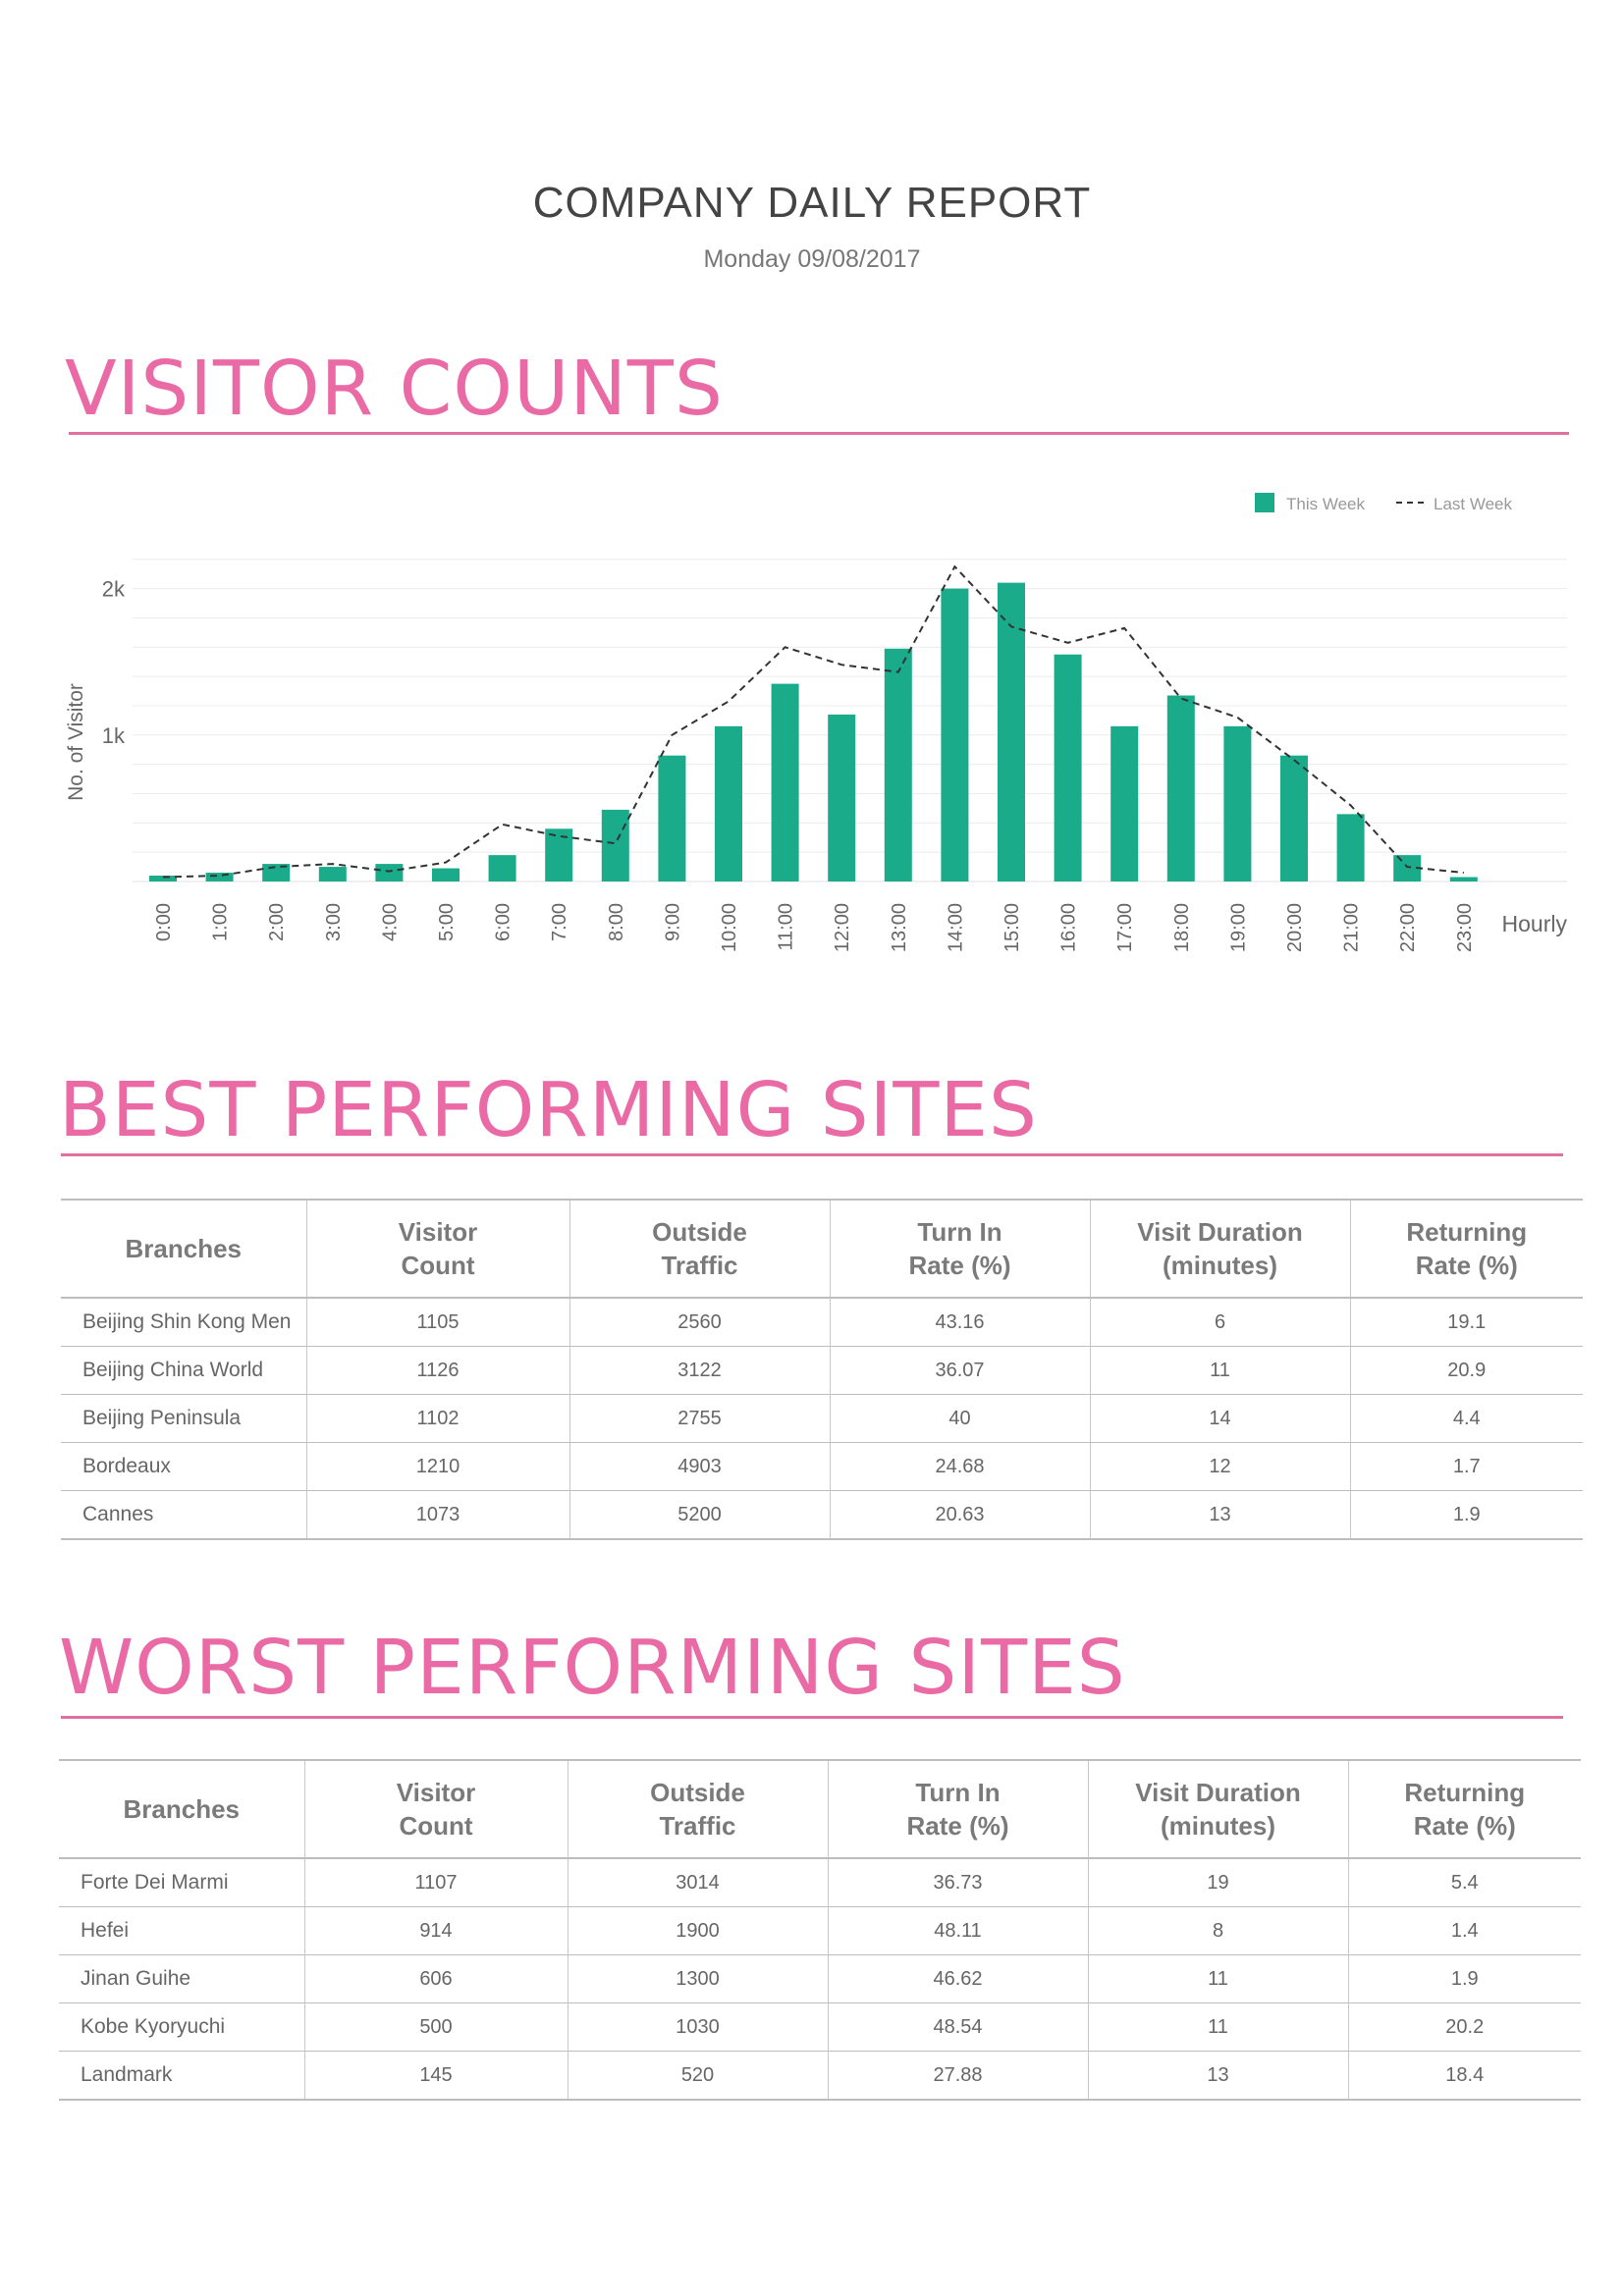 This screenshot has height=2296, width=1624. What do you see at coordinates (698, 1930) in the screenshot?
I see `table-cell: 1900` at bounding box center [698, 1930].